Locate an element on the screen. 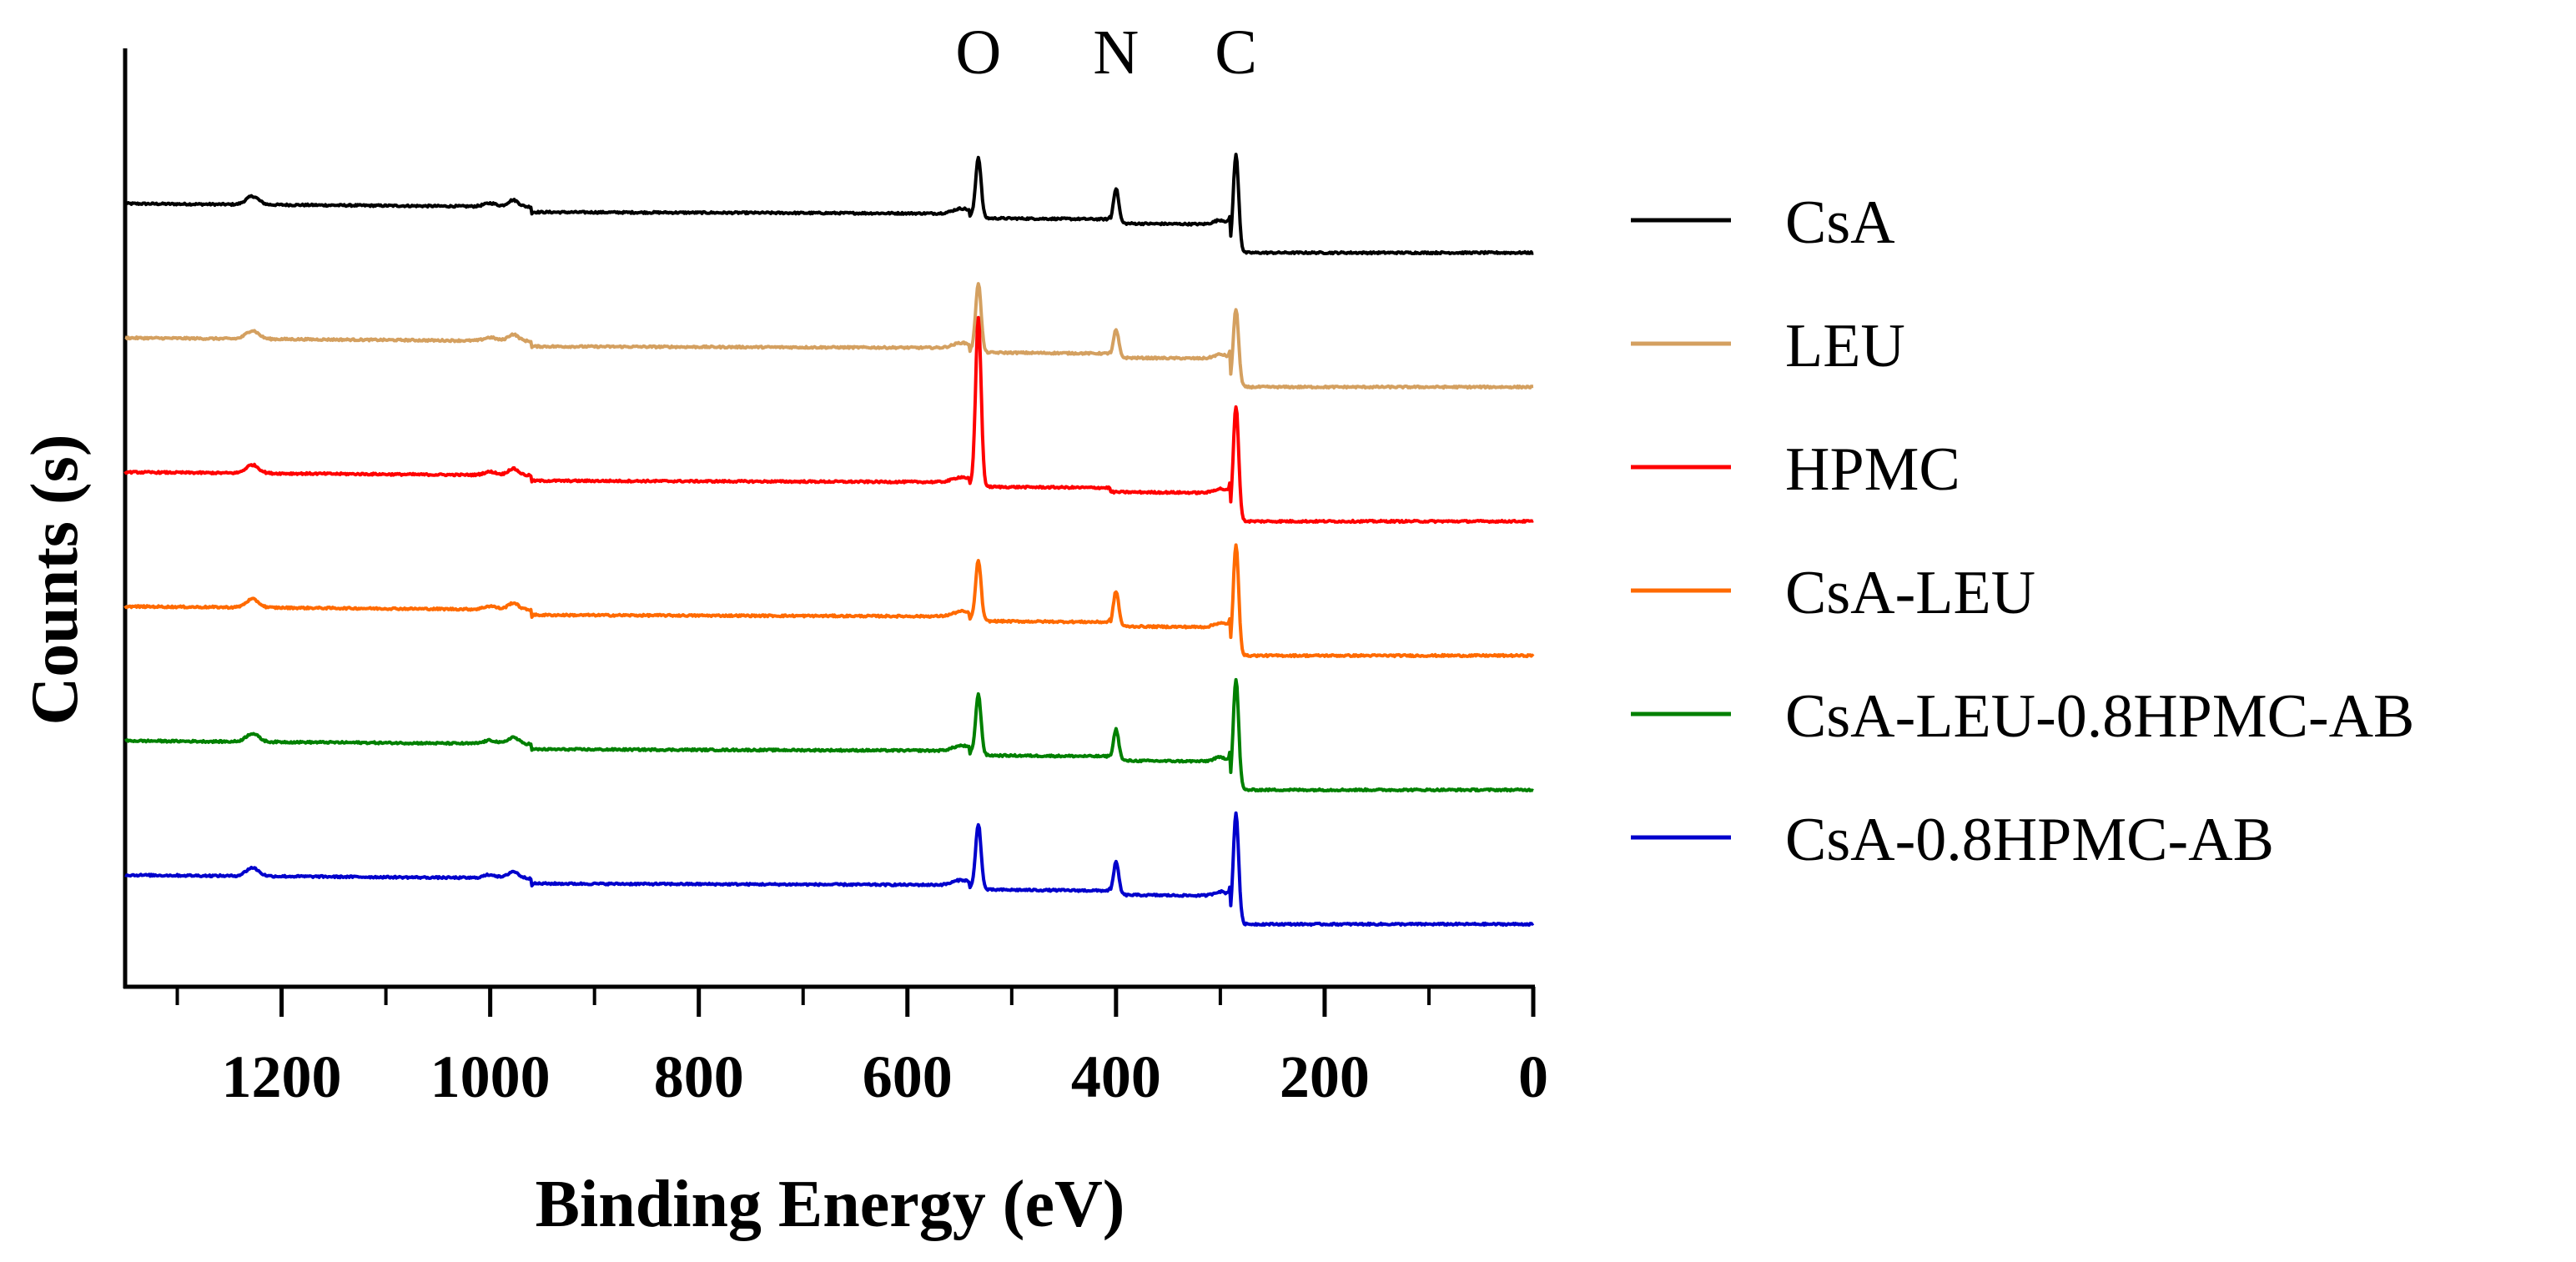 Image resolution: width=2576 pixels, height=1262 pixels. x-tick-label: 0 is located at coordinates (1533, 1076).